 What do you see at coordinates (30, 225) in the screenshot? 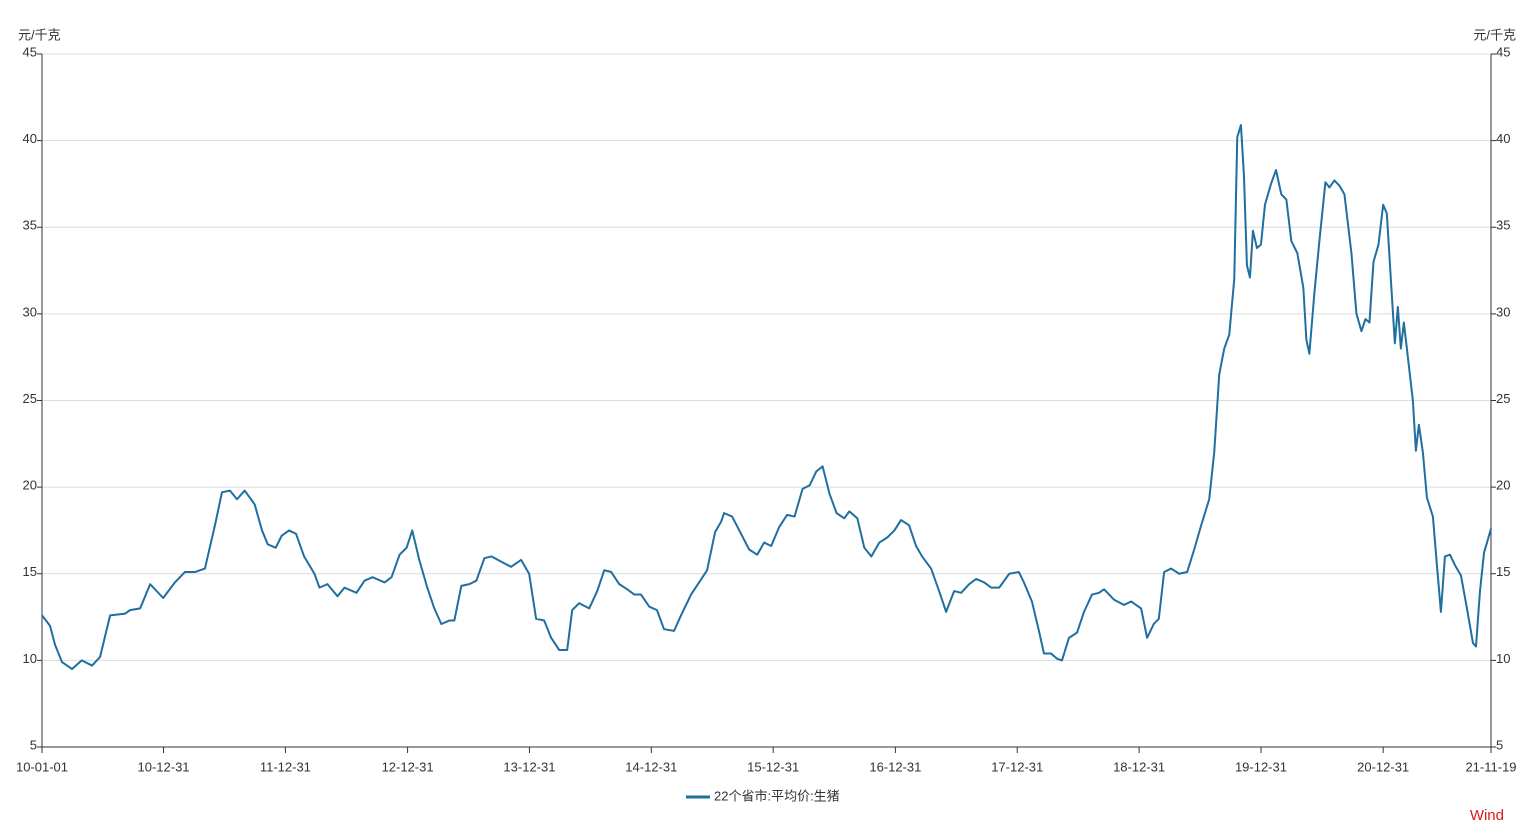
I see `y-tick-label: 35` at bounding box center [30, 225].